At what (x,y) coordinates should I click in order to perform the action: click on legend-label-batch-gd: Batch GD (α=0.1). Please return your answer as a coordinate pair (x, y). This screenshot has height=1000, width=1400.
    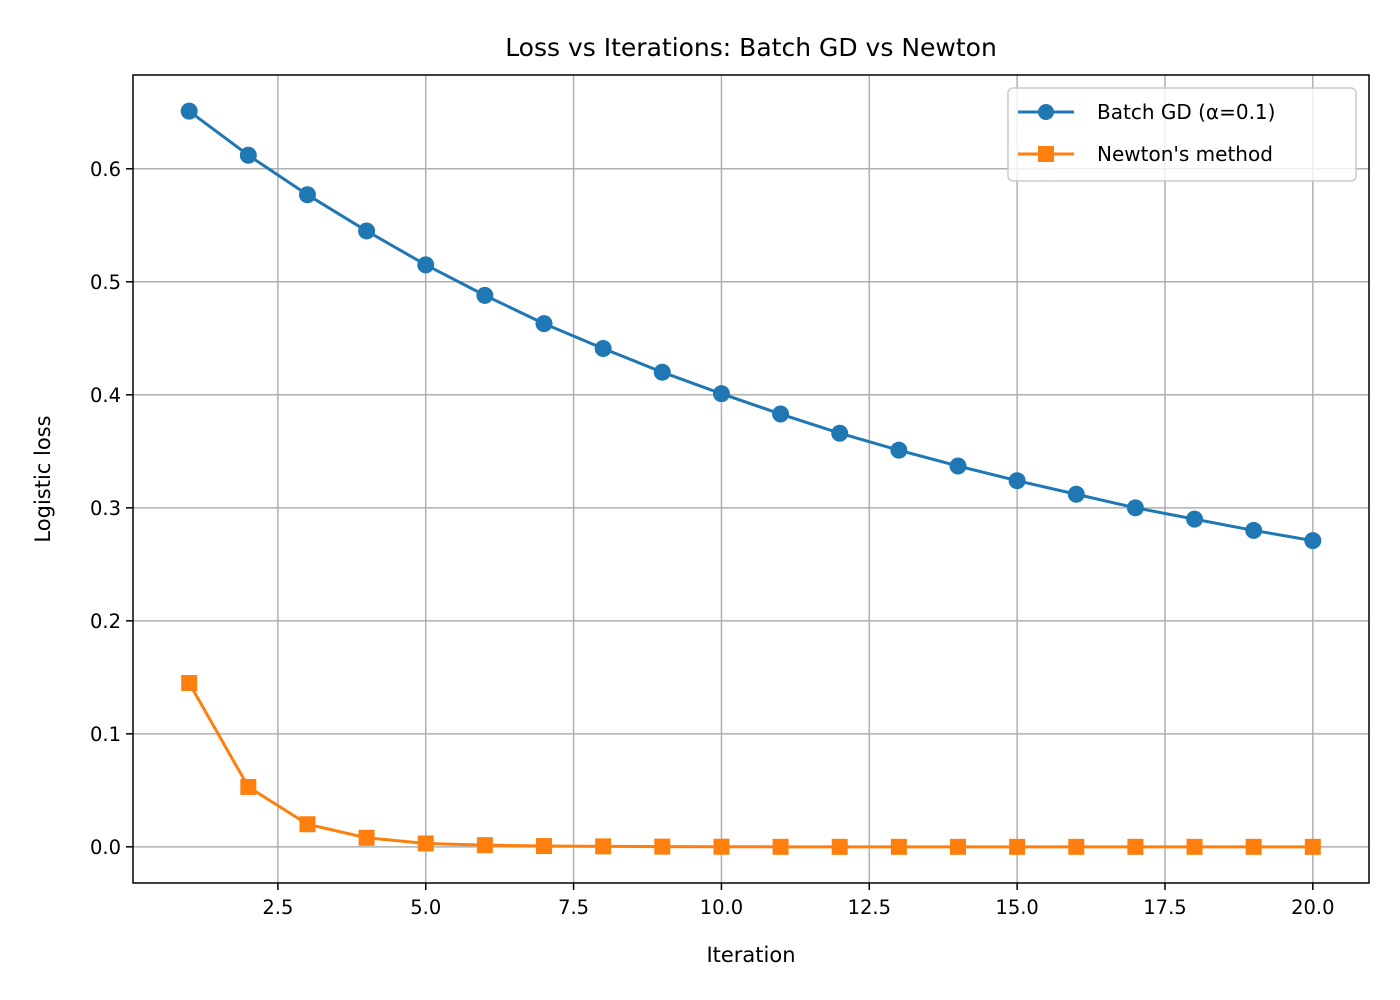
    Looking at the image, I should click on (1186, 112).